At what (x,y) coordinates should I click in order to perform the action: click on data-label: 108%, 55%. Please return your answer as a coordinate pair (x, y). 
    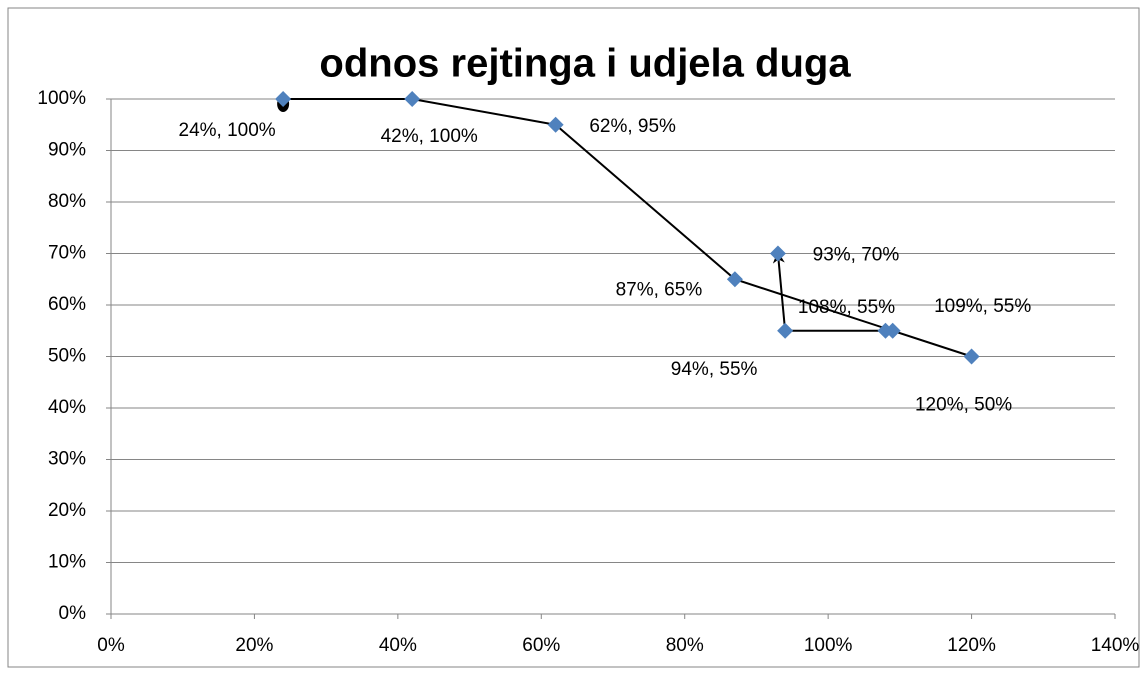
    Looking at the image, I should click on (846, 307).